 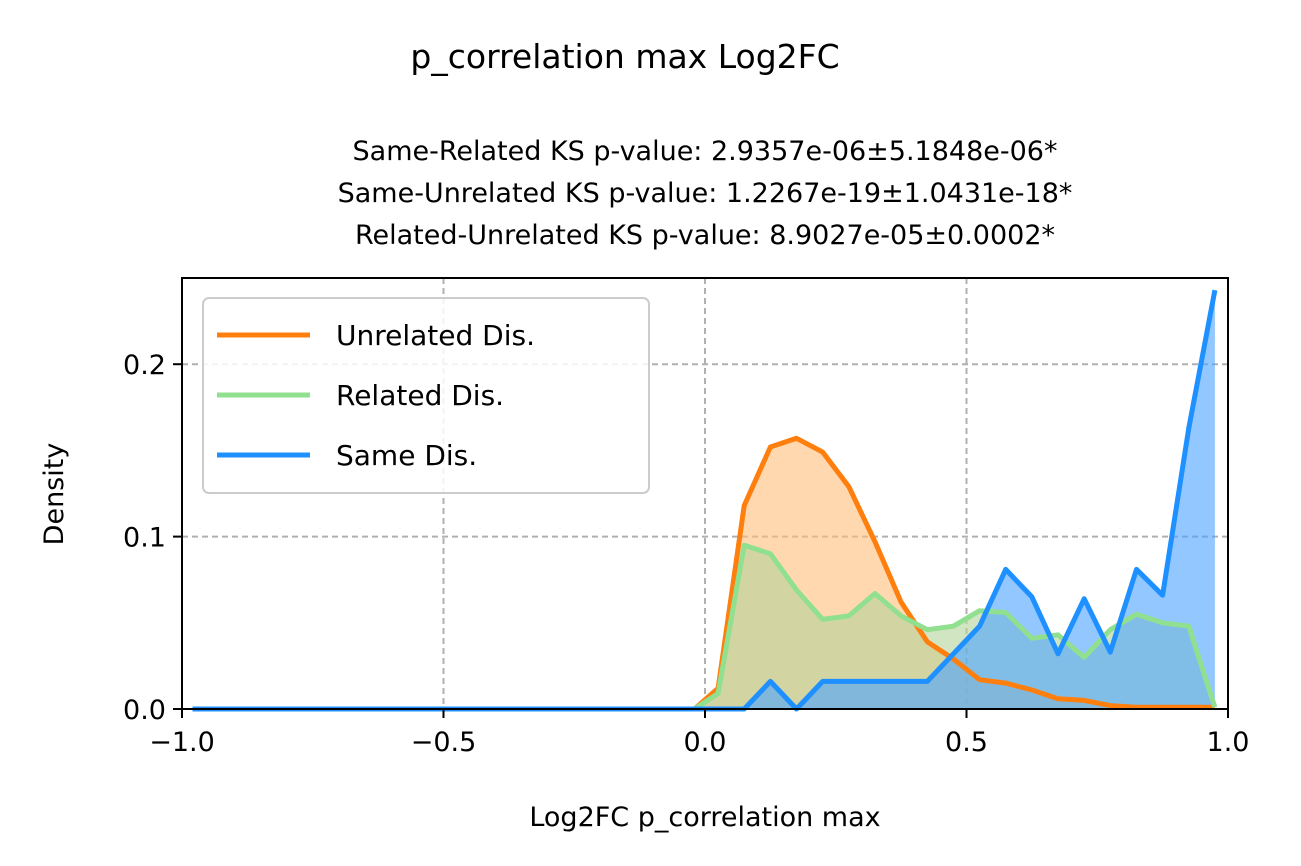 I want to click on y-tick-label: 0.2, so click(x=144, y=365).